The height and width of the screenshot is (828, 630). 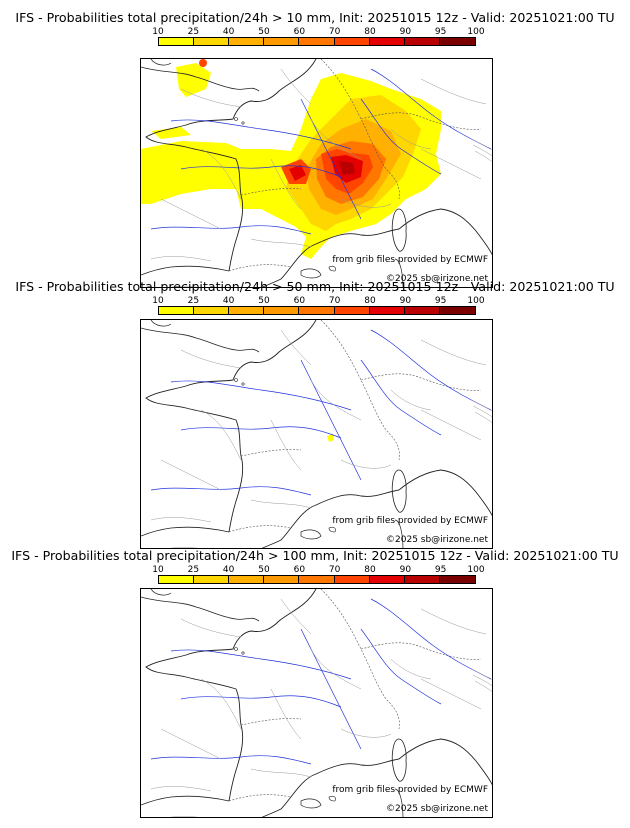 I want to click on red-spot-uk, so click(x=203, y=63).